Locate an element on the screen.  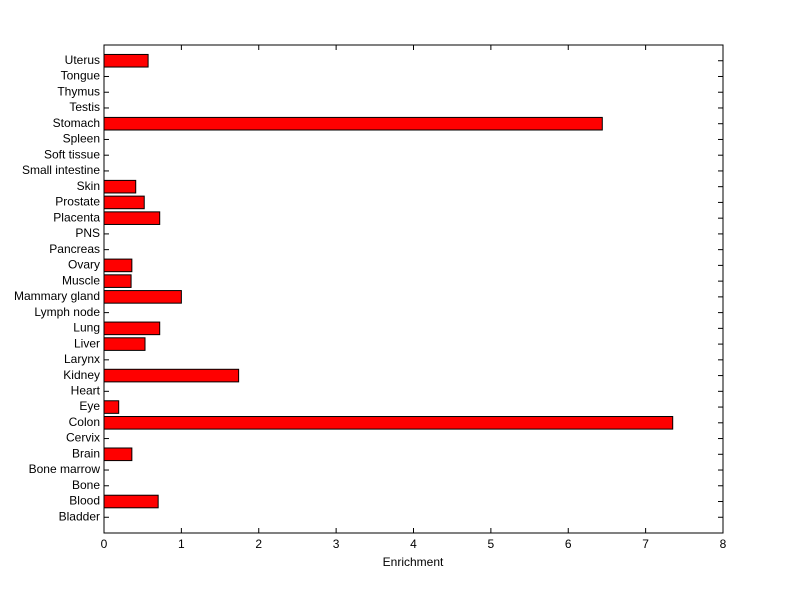
y-tick-label: Eye is located at coordinates (89, 406).